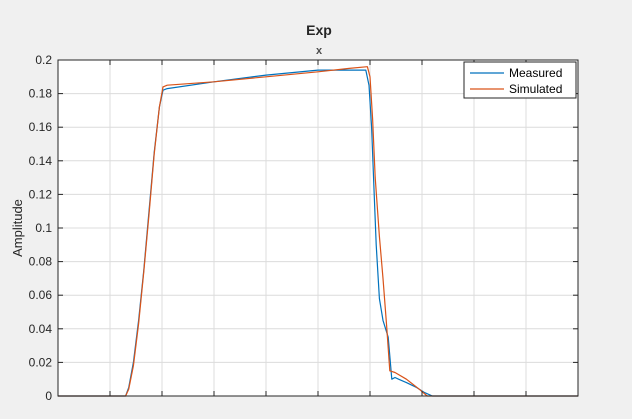  I want to click on y-axis-label: Amplitude, so click(17, 228).